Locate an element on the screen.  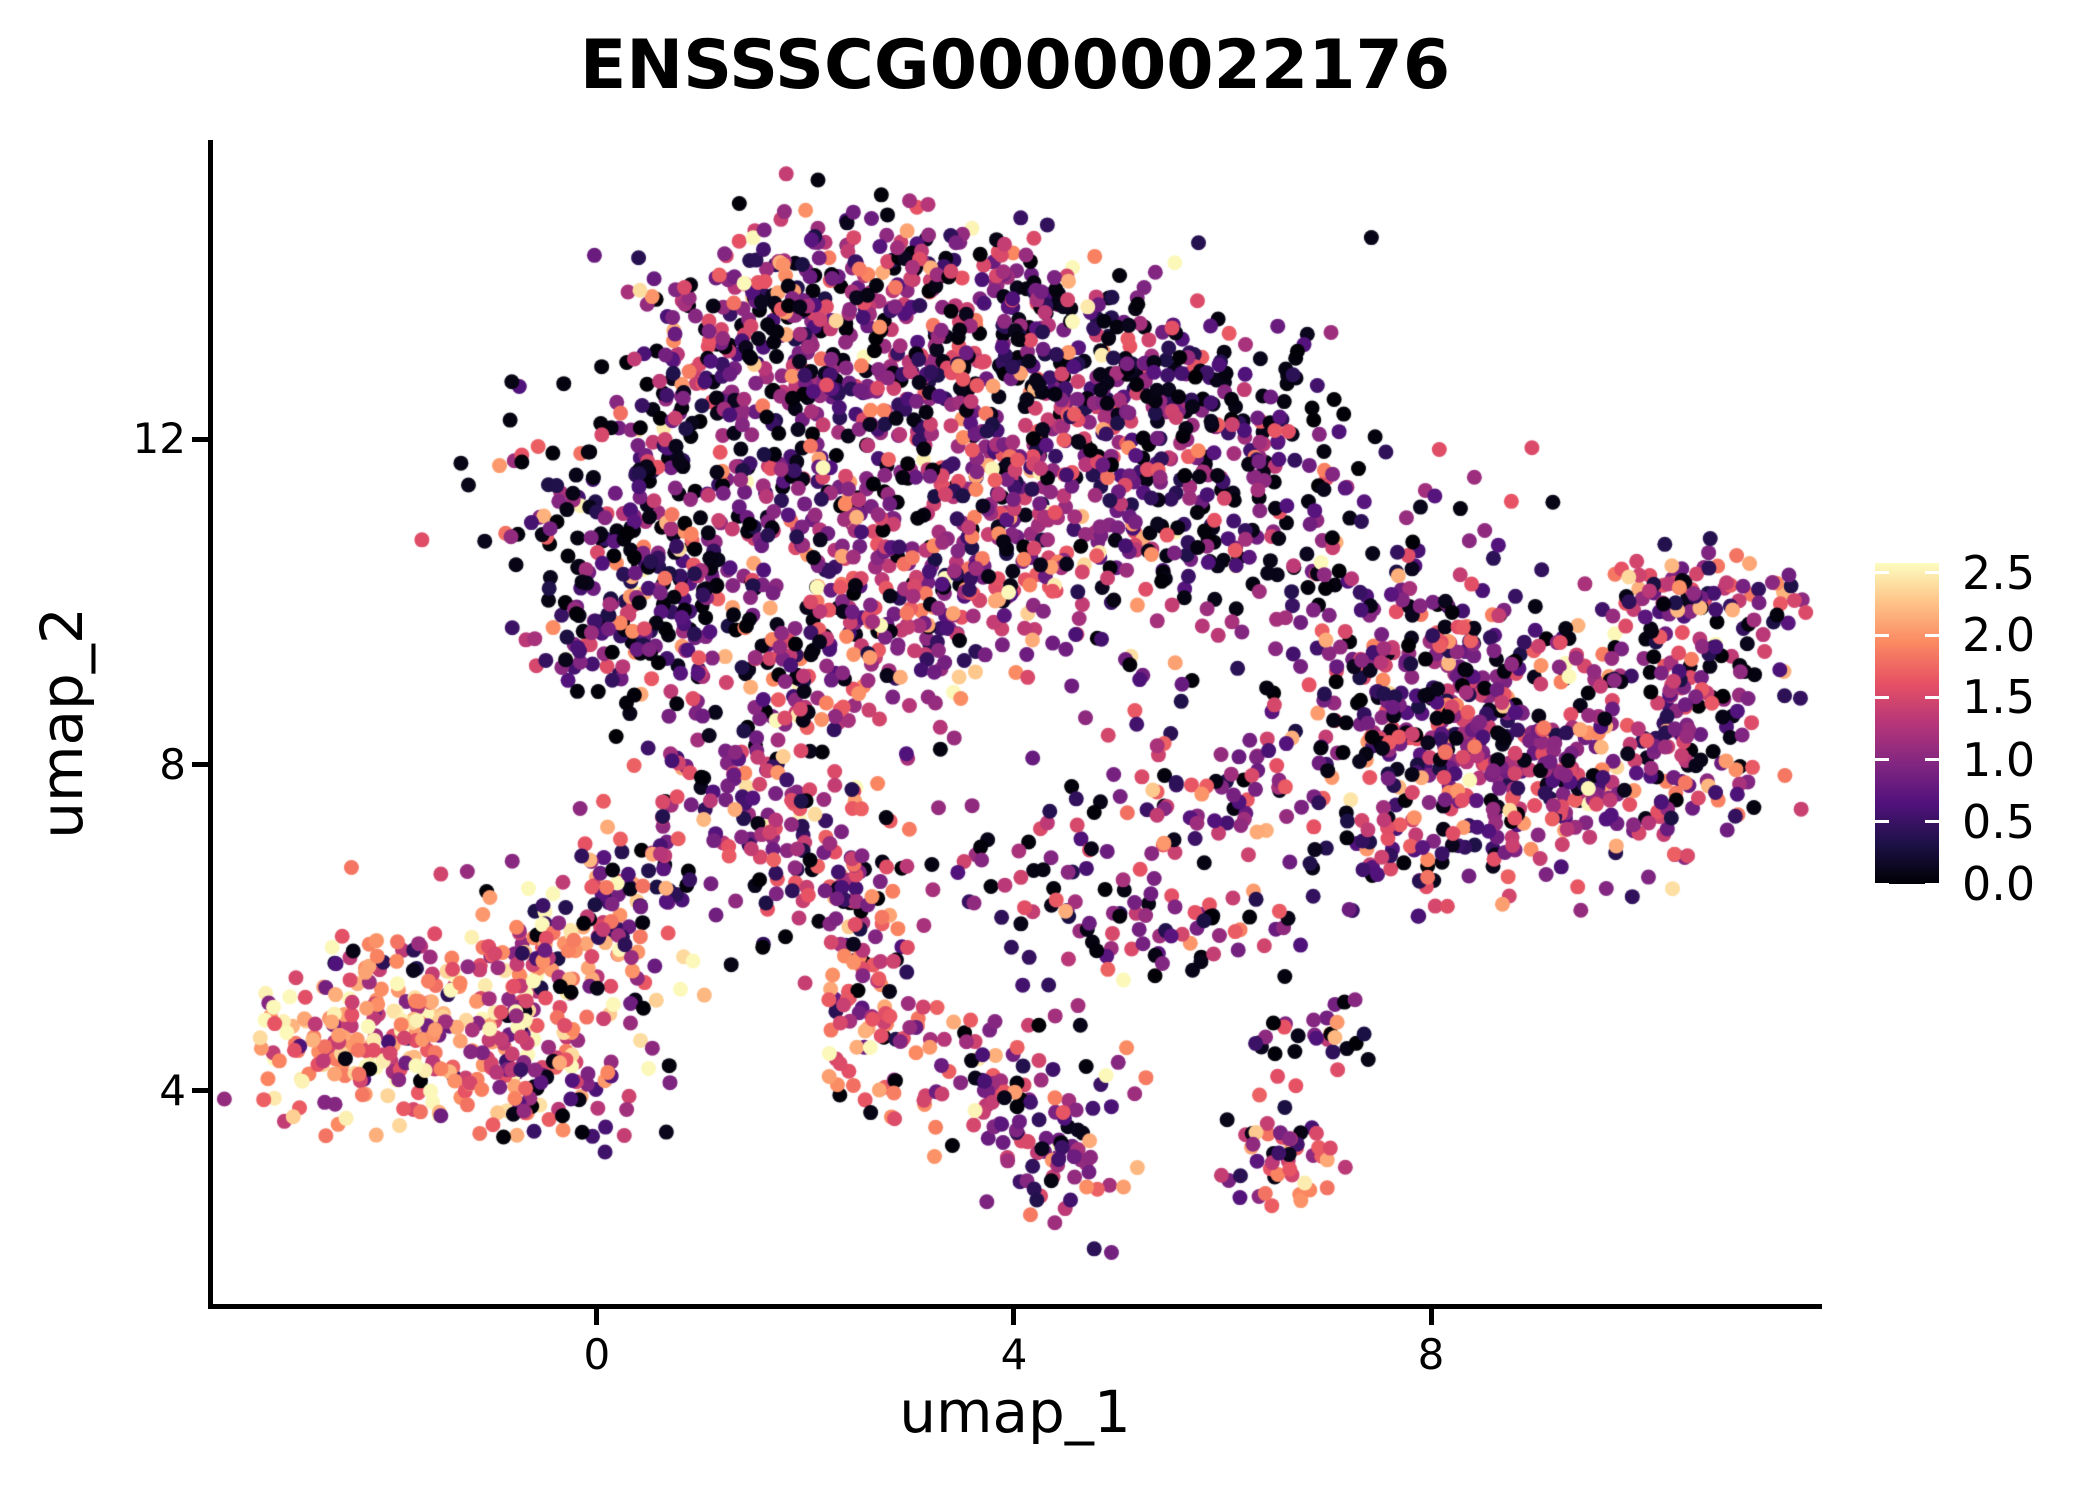
colorbar-tick-label: 2.0 is located at coordinates (1999, 635).